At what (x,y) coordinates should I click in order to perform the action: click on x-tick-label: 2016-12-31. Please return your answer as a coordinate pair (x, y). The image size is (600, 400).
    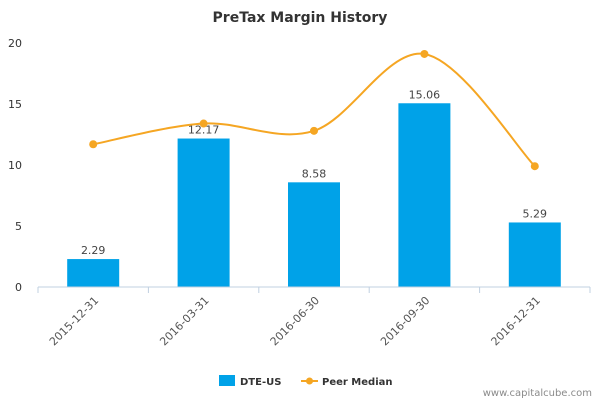
    Looking at the image, I should click on (516, 321).